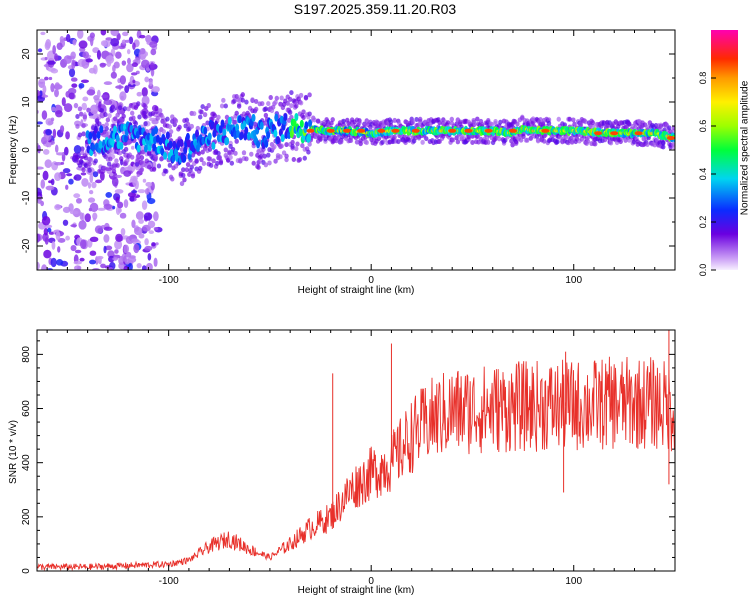 The width and height of the screenshot is (750, 605). Describe the element at coordinates (703, 78) in the screenshot. I see `colorbar-tick-label: 0.8` at that location.